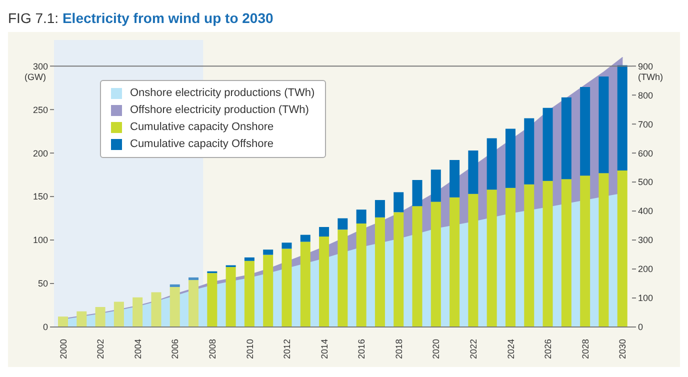 This screenshot has width=688, height=377. Describe the element at coordinates (646, 182) in the screenshot. I see `y2-tick-label: 500` at that location.